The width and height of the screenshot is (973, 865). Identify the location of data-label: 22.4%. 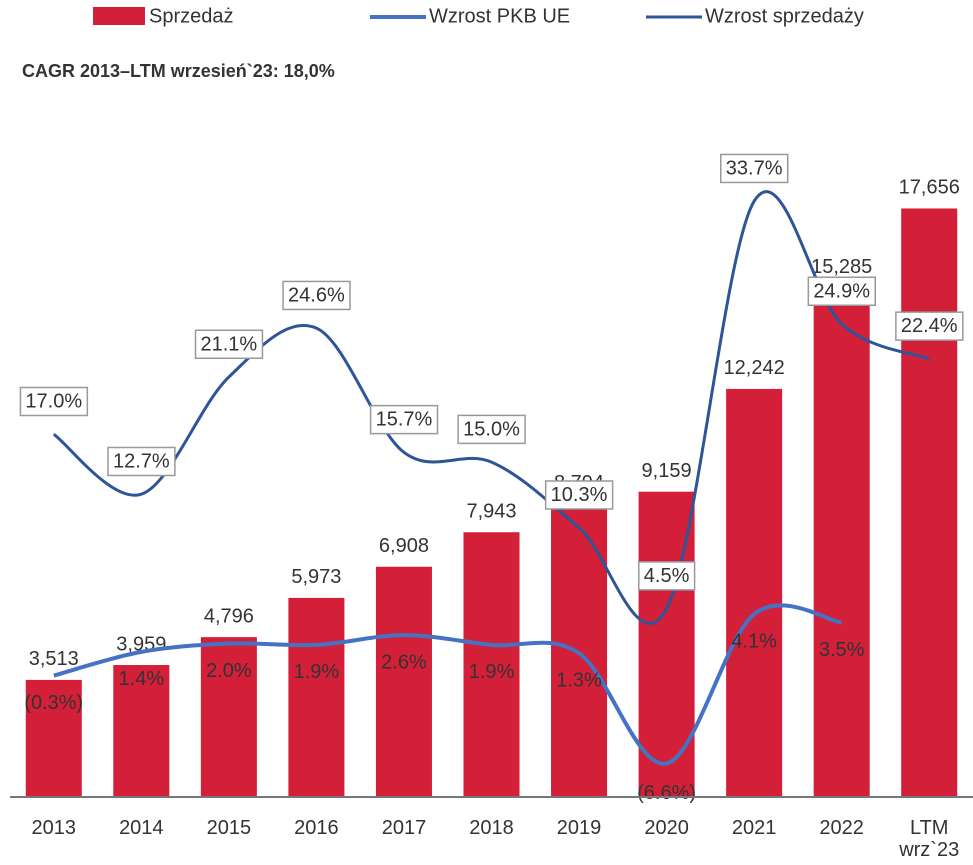
(929, 326).